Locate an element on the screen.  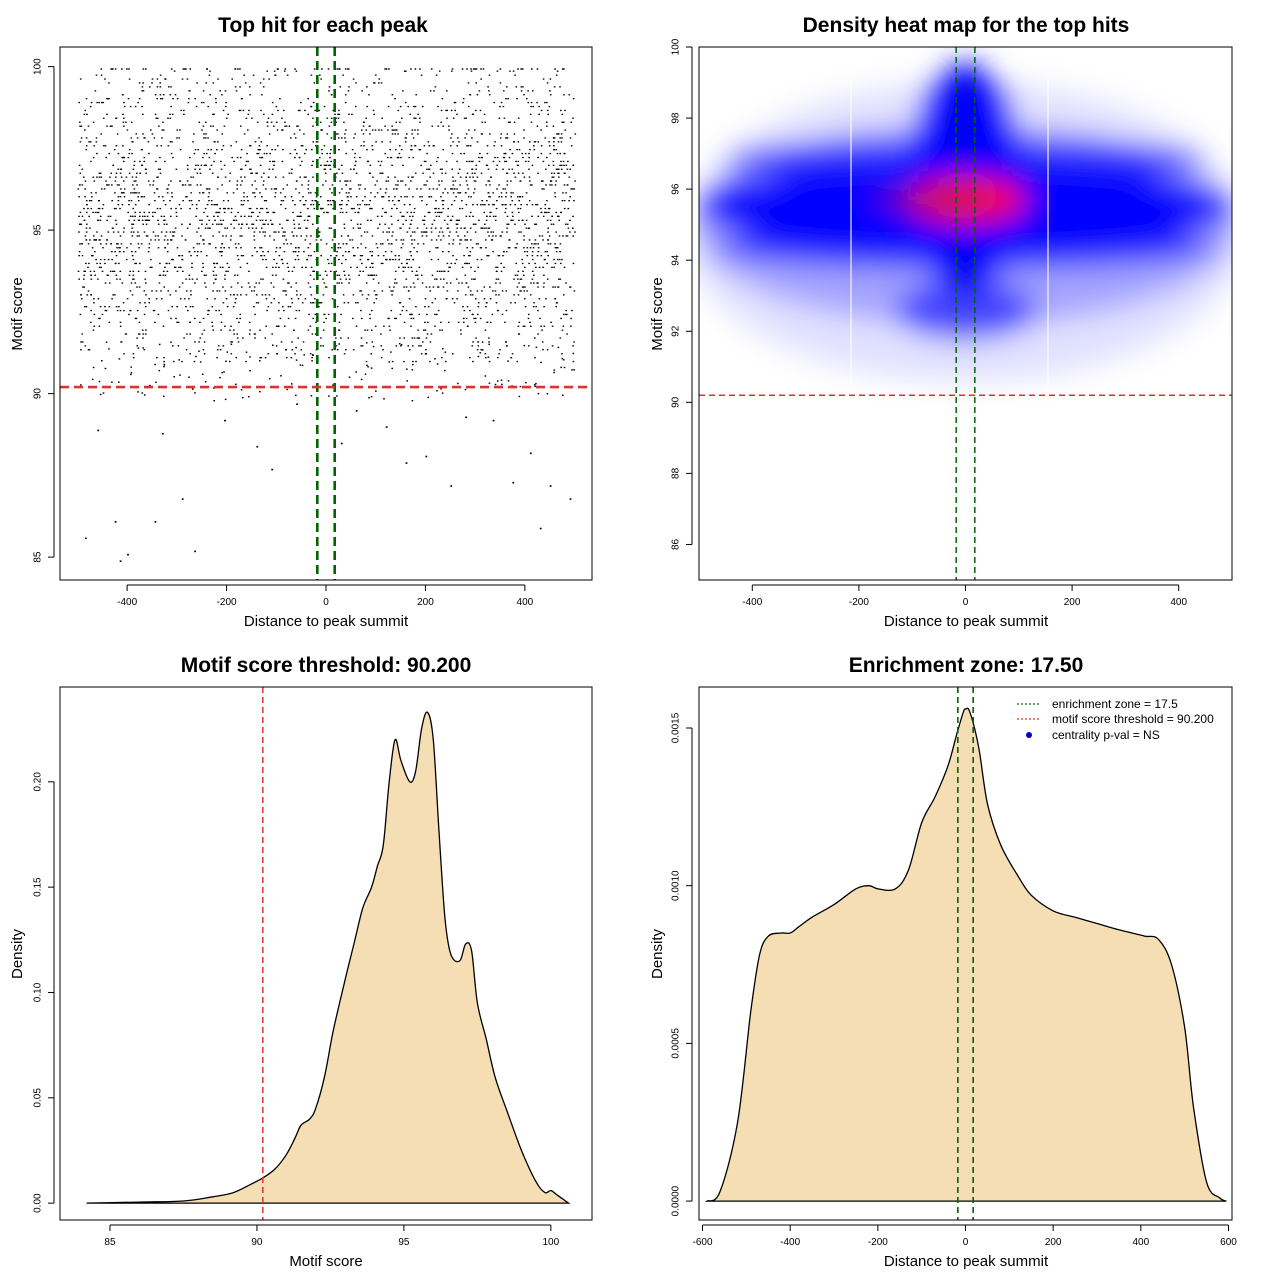
scatter-outlier-point is located at coordinates (341, 443).